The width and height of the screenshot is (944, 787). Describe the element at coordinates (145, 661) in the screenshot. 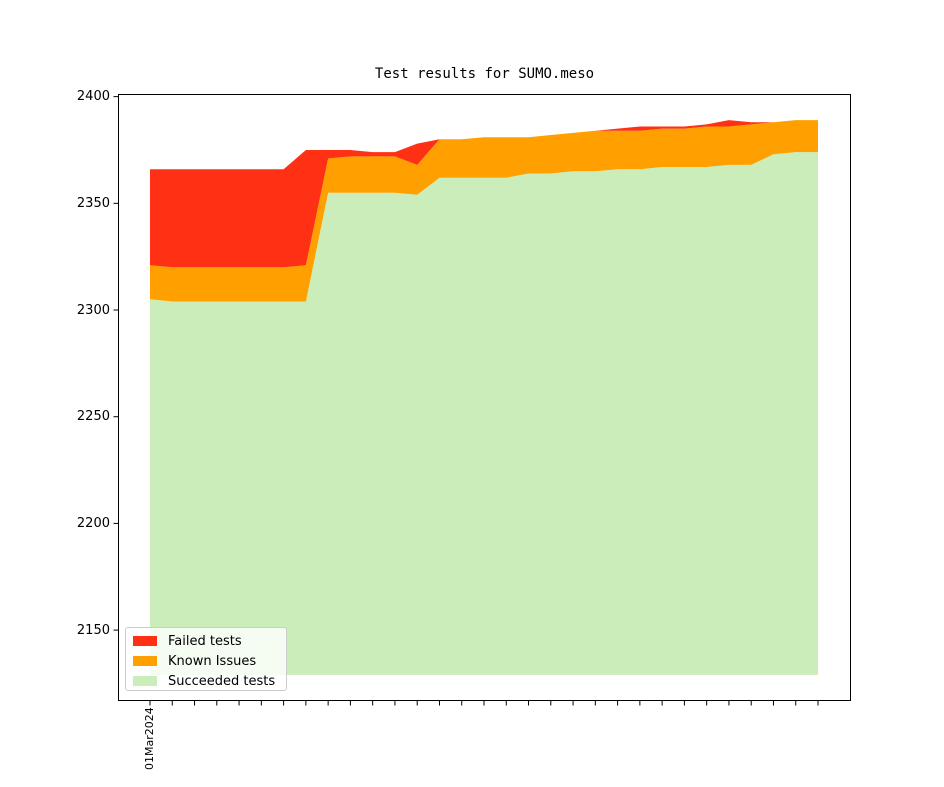

I see `known-issues-swatch-icon` at that location.